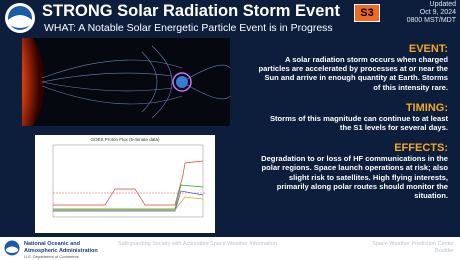 Image resolution: width=460 pixels, height=260 pixels. What do you see at coordinates (191, 11) in the screenshot?
I see `title: STRONG Solar Radiation Storm Event` at bounding box center [191, 11].